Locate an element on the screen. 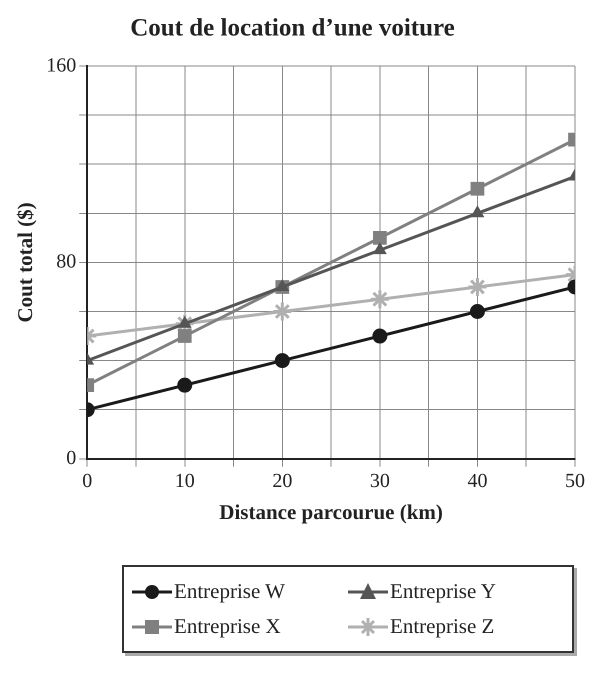 Image resolution: width=589 pixels, height=676 pixels. x-tick-label: 10 is located at coordinates (184, 481).